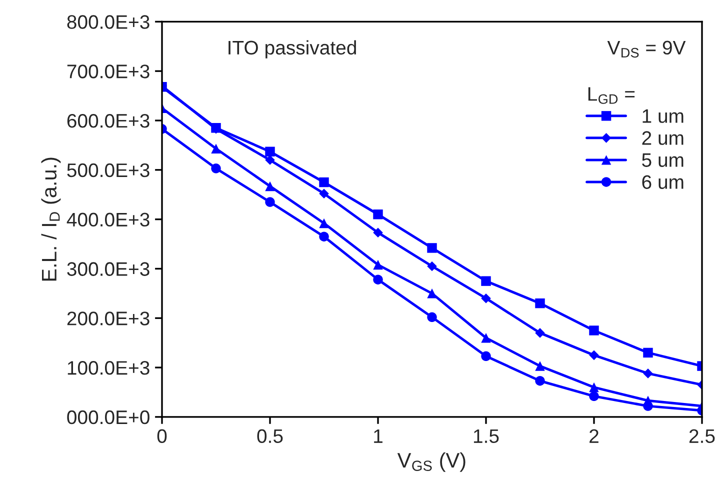 This screenshot has width=720, height=482. I want to click on legend-label: 5 um, so click(663, 160).